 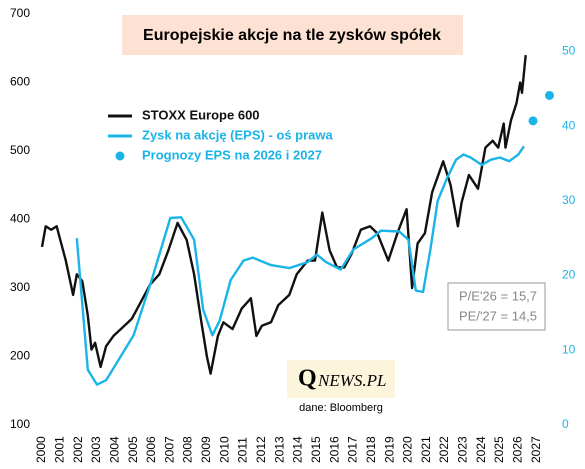 I want to click on chart-title: Europejskie akcje na tle zysków spółek, so click(x=292, y=35).